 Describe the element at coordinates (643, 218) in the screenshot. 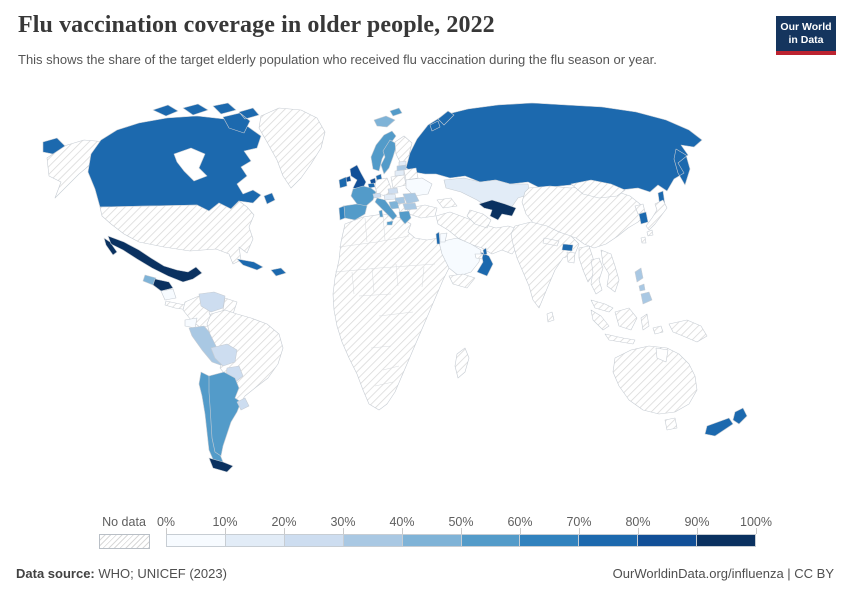

I see `country-south-korea` at that location.